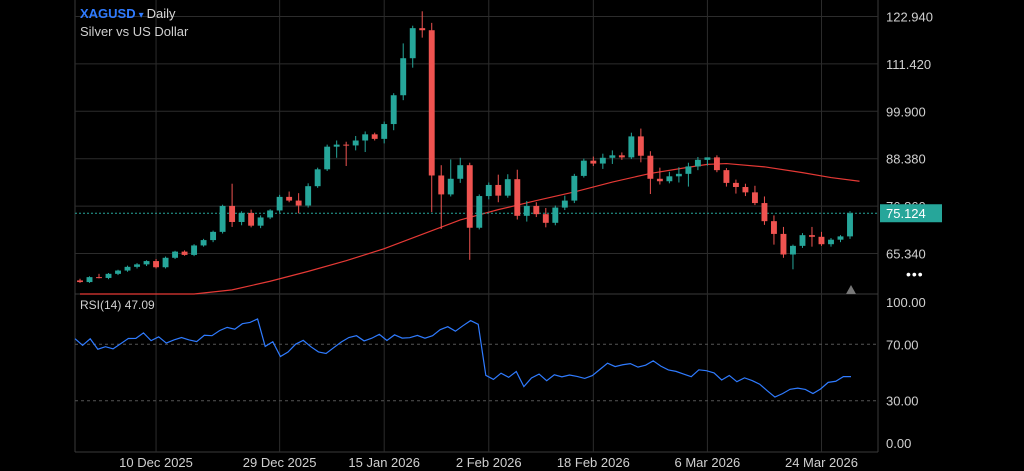 The image size is (1024, 471). What do you see at coordinates (593, 462) in the screenshot?
I see `time-tick-label: 18 Feb 2026` at bounding box center [593, 462].